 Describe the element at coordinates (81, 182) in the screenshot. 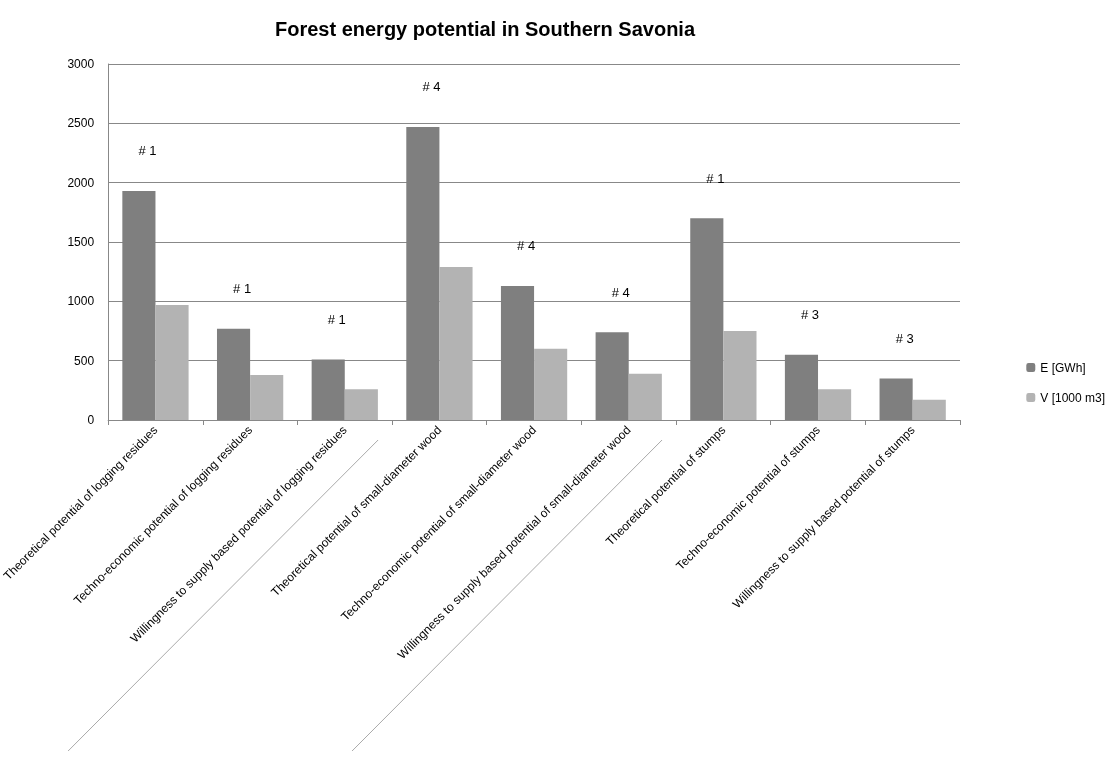

I see `y-tick-label: 2000` at that location.